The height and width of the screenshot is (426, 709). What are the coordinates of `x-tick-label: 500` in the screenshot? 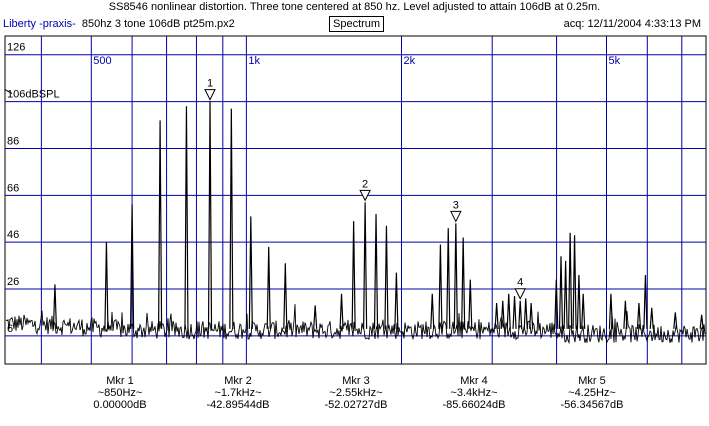 It's located at (102, 61).